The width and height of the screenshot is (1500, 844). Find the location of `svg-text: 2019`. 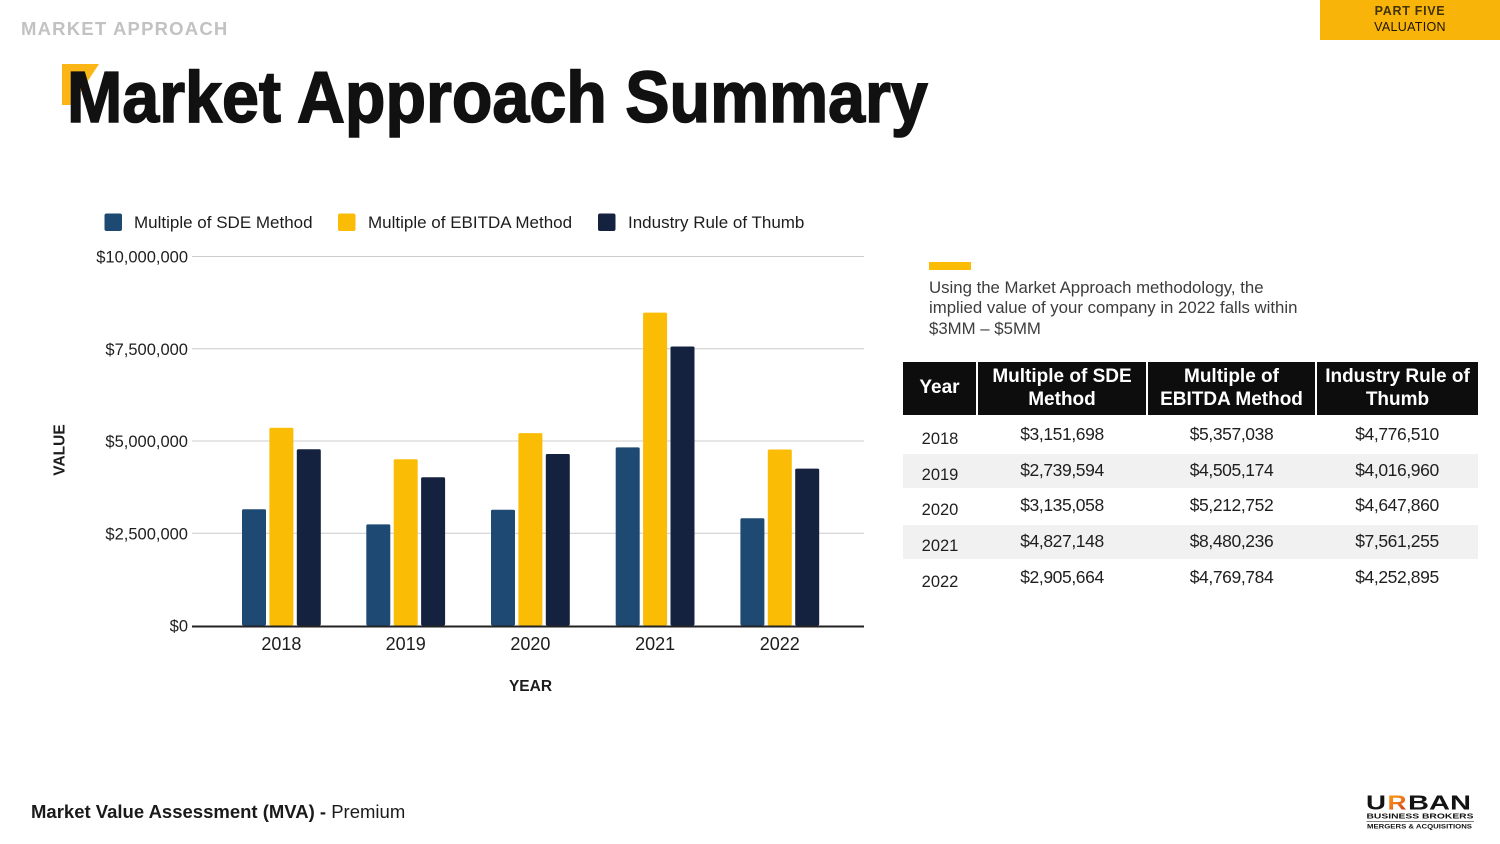

svg-text: 2019 is located at coordinates (406, 644).